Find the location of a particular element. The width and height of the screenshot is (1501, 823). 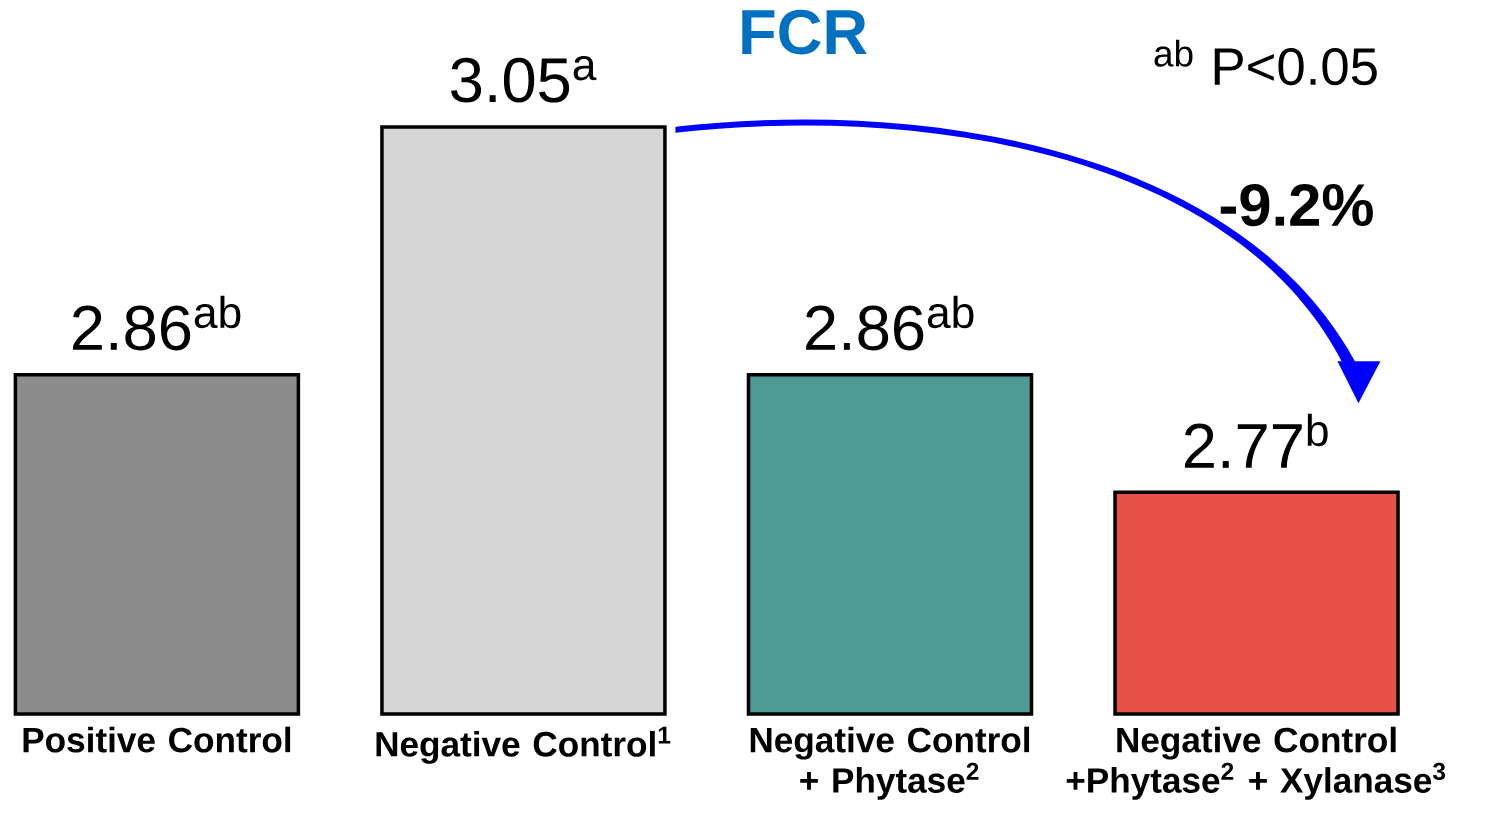

text: $^{ab}$ P<0.05 is located at coordinates (1265, 62).